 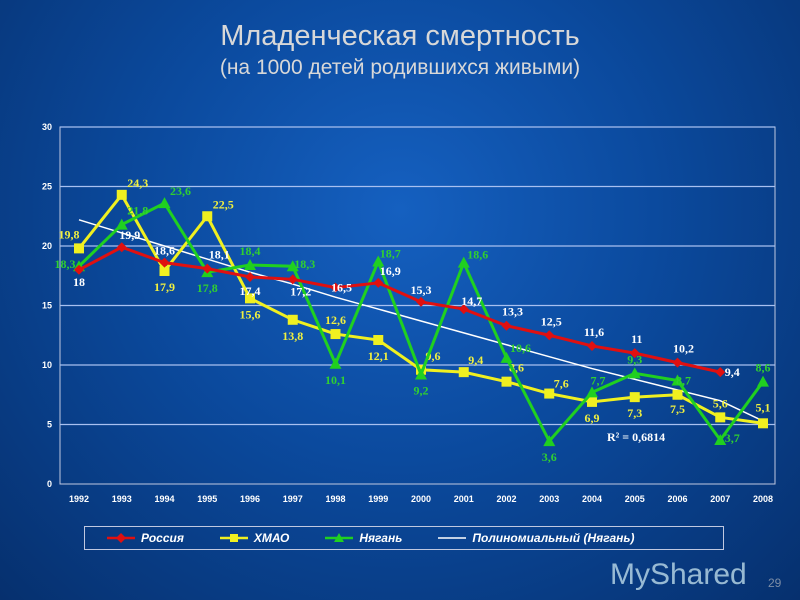 I want to click on y-tick-label: 0, so click(x=49, y=484).